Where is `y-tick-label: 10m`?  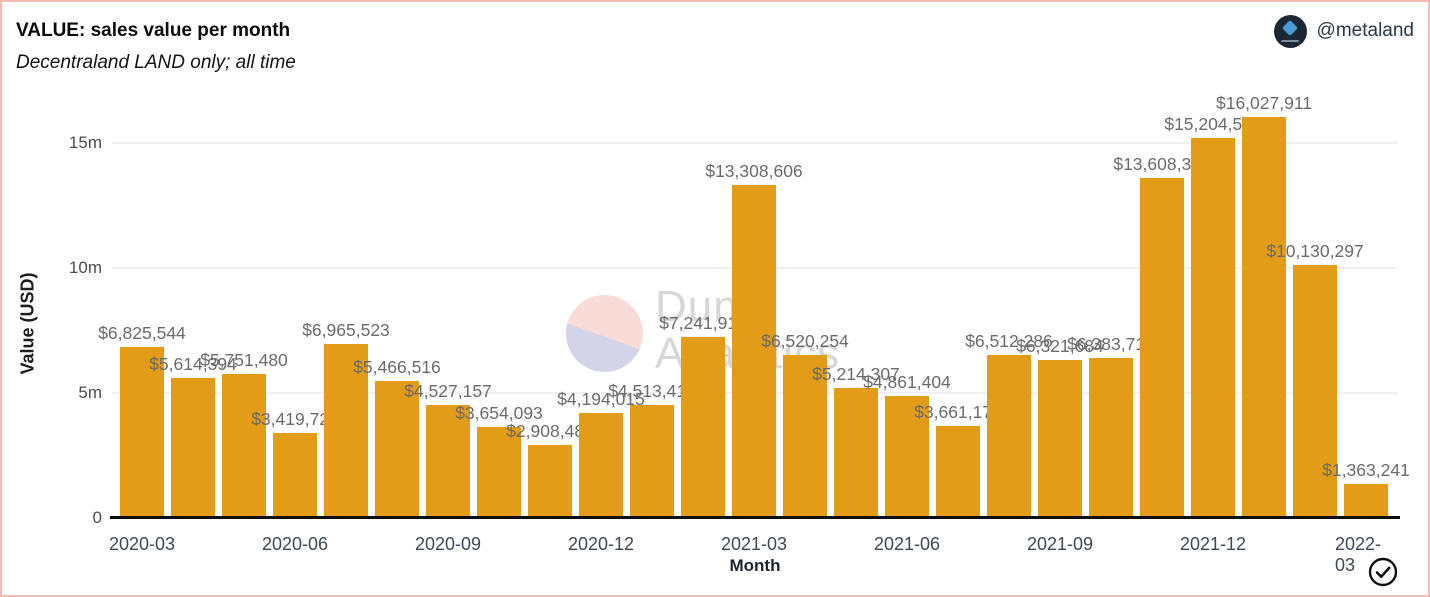
y-tick-label: 10m is located at coordinates (85, 267).